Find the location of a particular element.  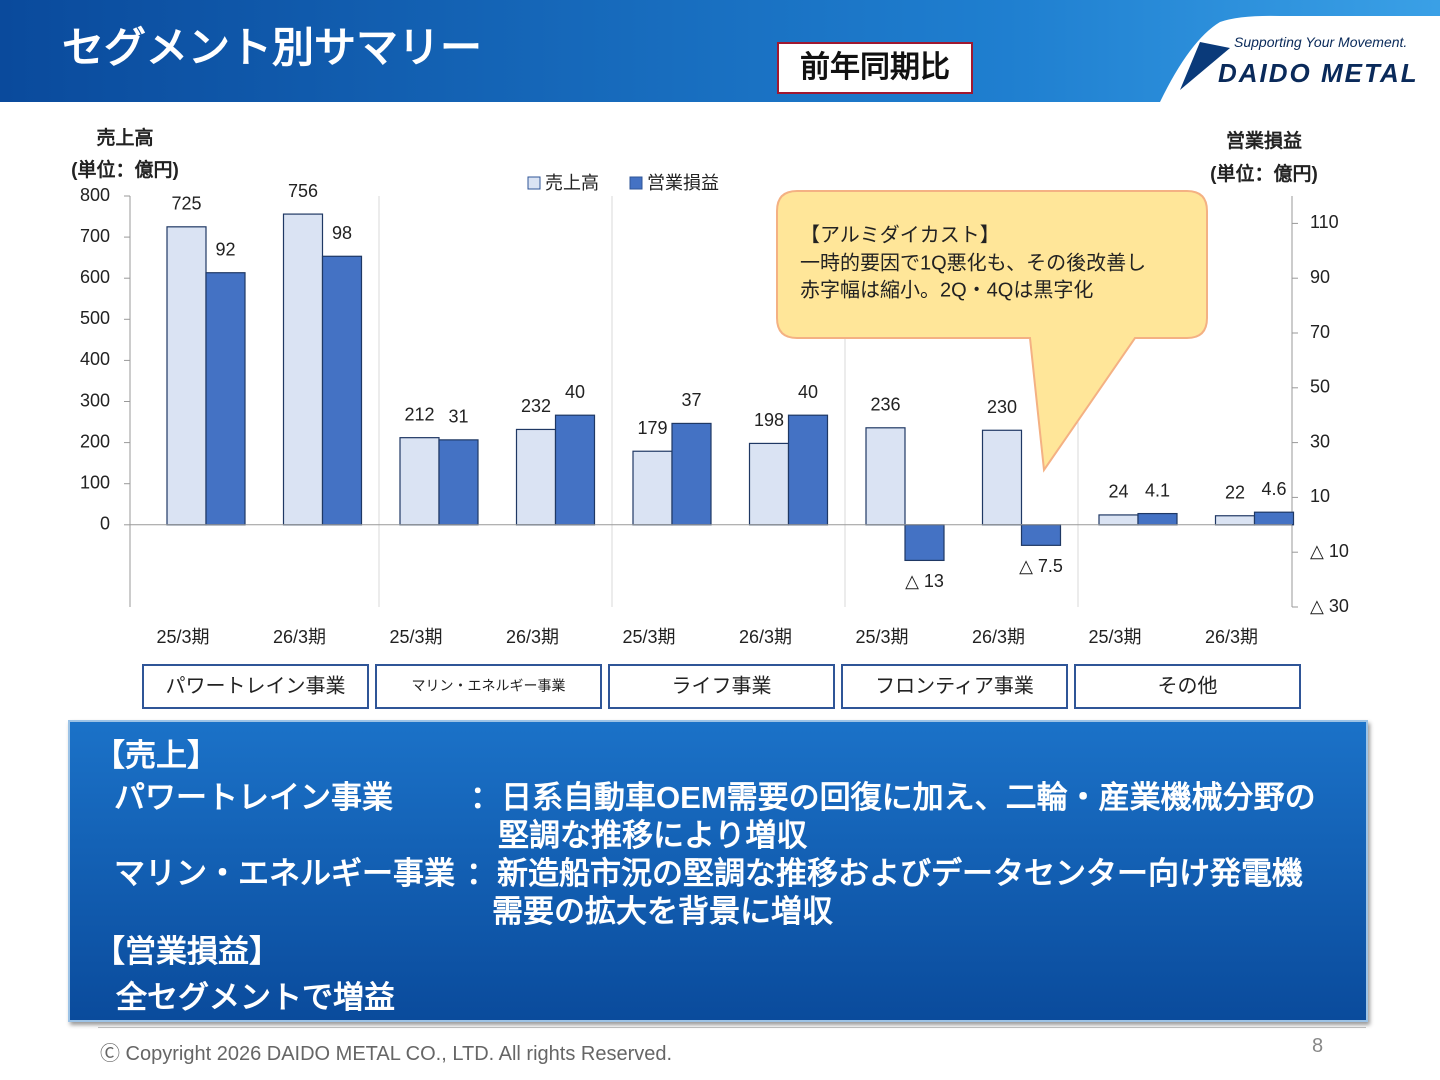

y2-tick-label: 90 is located at coordinates (1320, 277).